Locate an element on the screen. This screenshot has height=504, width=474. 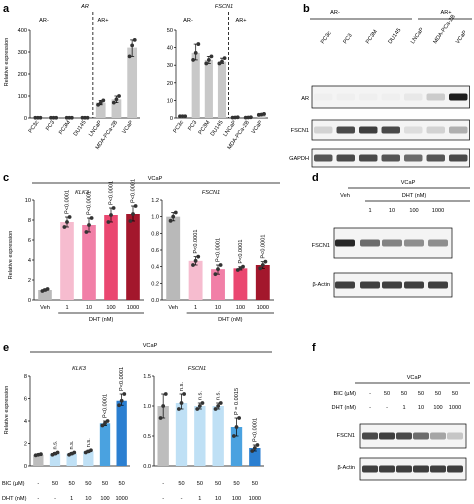
y-tick-label: 4 is located at coordinates (29, 261).